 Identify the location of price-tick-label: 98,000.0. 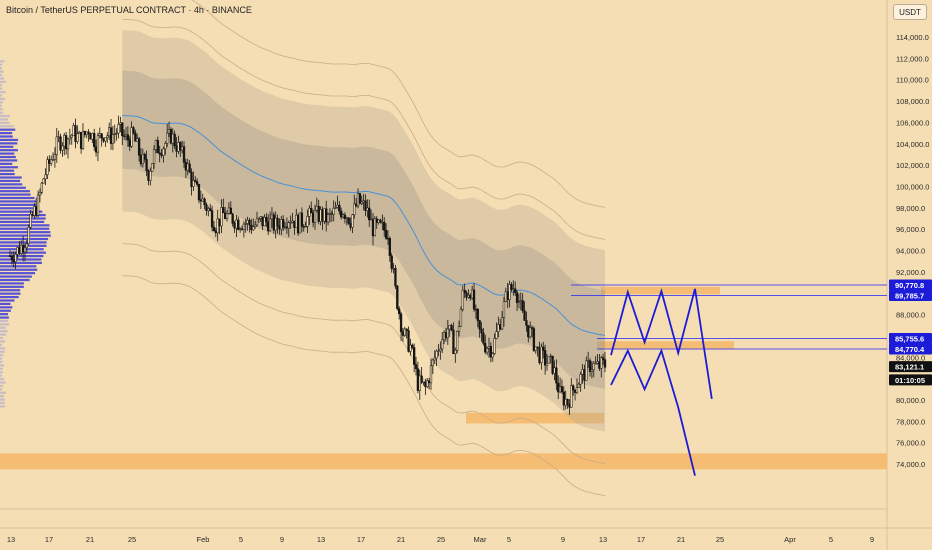
(910, 208).